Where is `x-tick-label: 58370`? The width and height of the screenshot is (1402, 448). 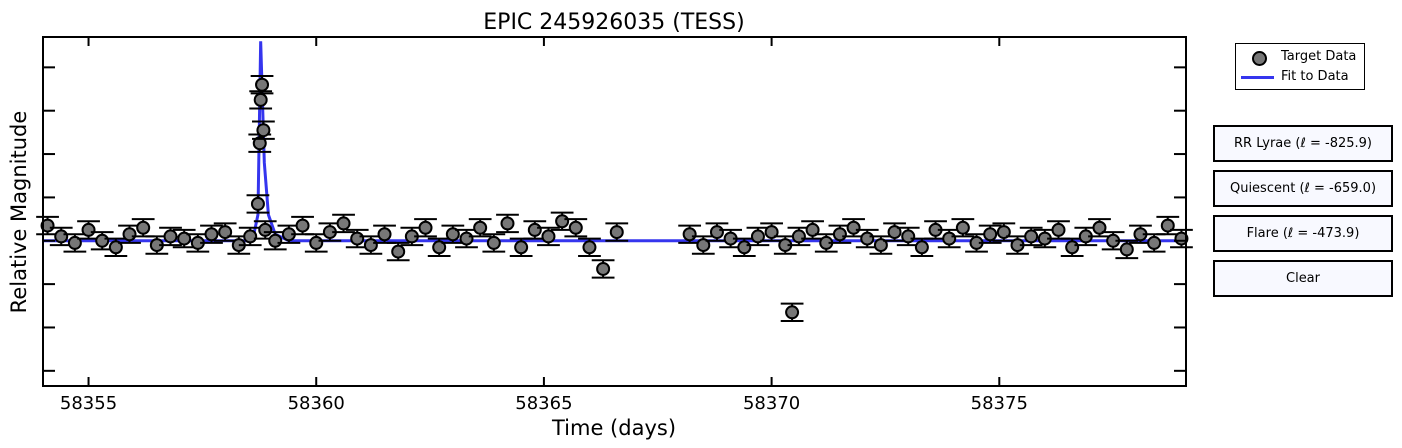
x-tick-label: 58370 is located at coordinates (771, 403).